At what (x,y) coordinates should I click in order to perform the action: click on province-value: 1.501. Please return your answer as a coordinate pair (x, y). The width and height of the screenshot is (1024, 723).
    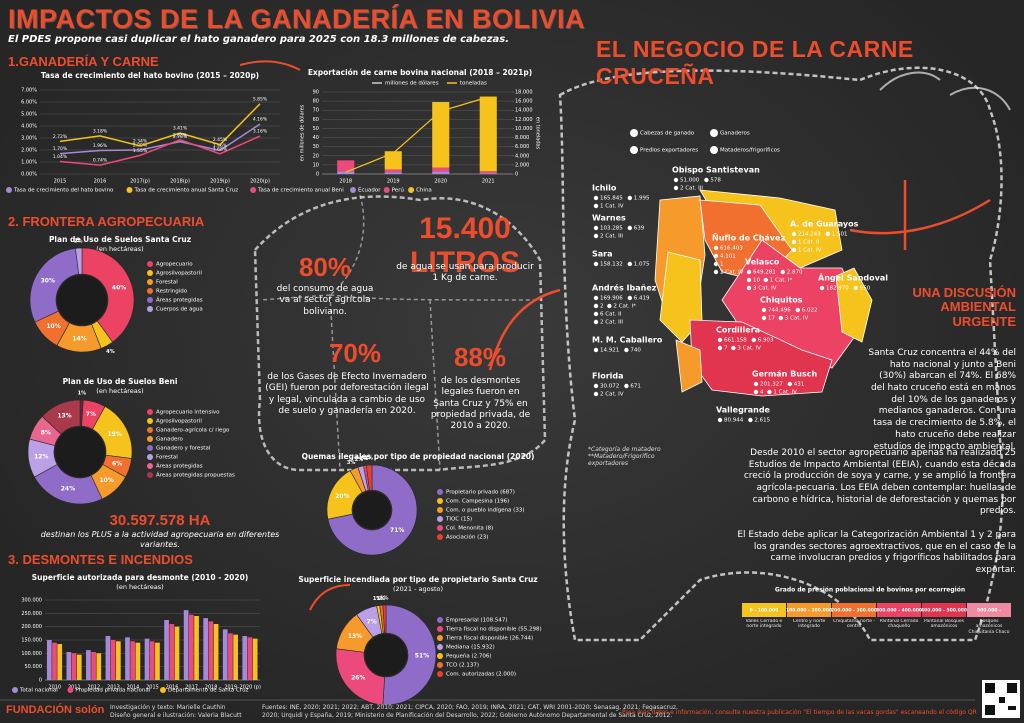
    Looking at the image, I should click on (840, 235).